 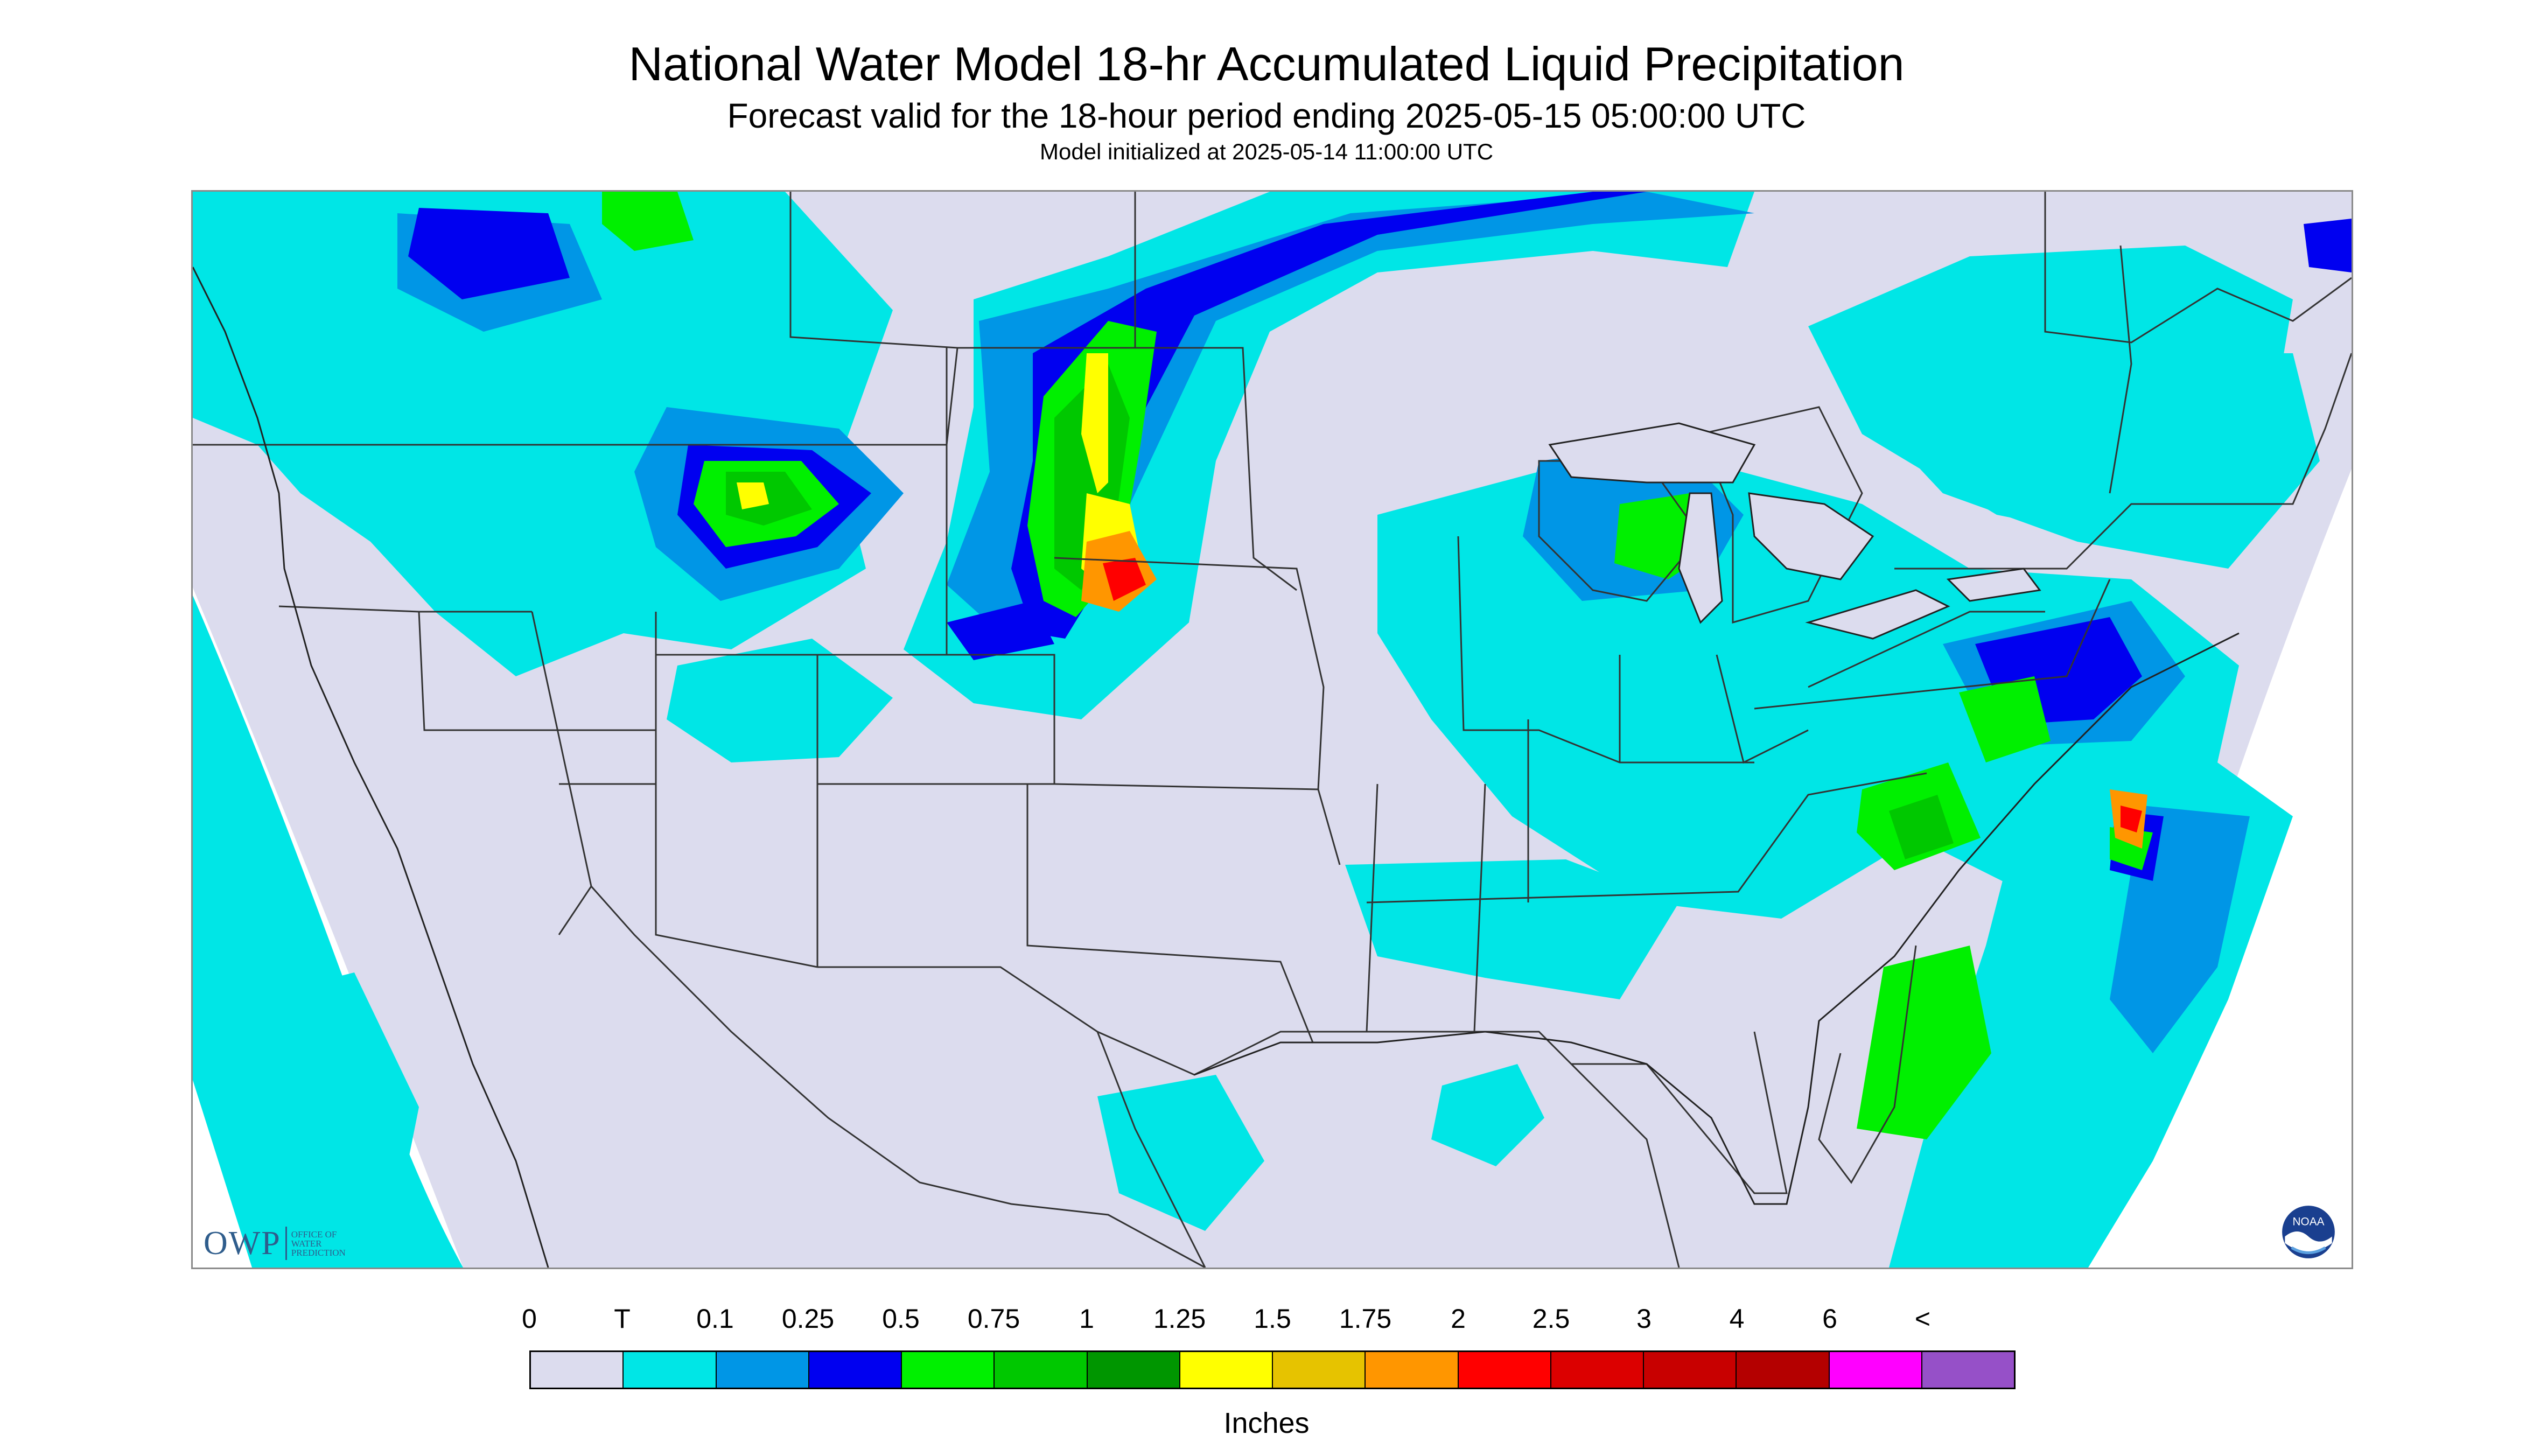 What do you see at coordinates (1365, 1319) in the screenshot?
I see `legend-label: 1.75` at bounding box center [1365, 1319].